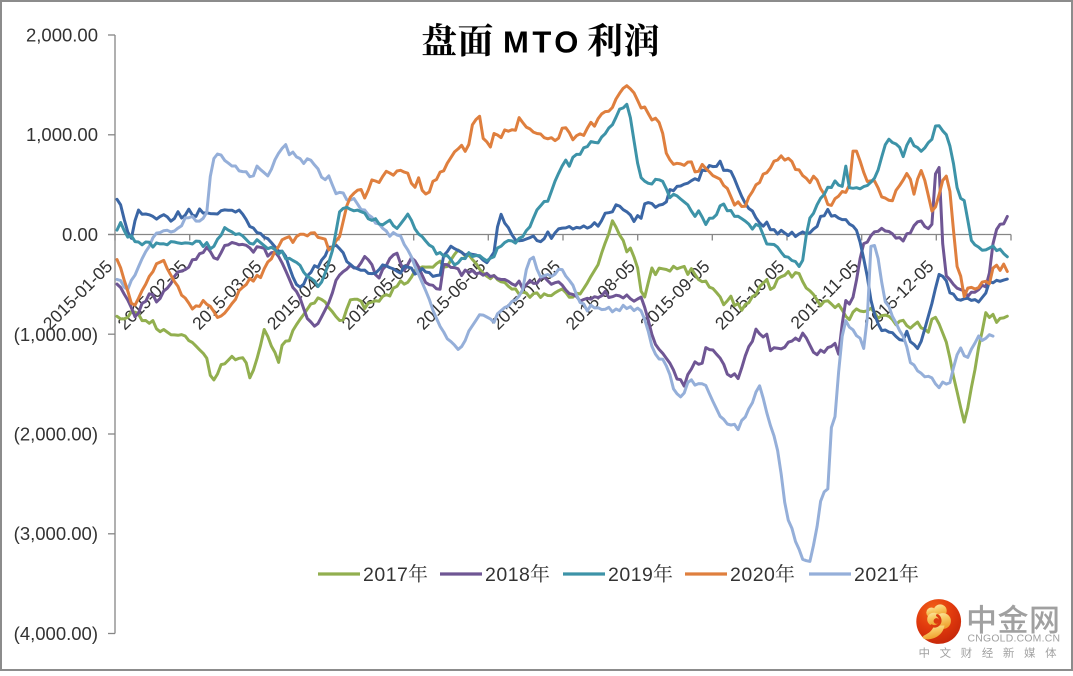  I want to click on svg-text: (2,000.00), so click(56, 434).